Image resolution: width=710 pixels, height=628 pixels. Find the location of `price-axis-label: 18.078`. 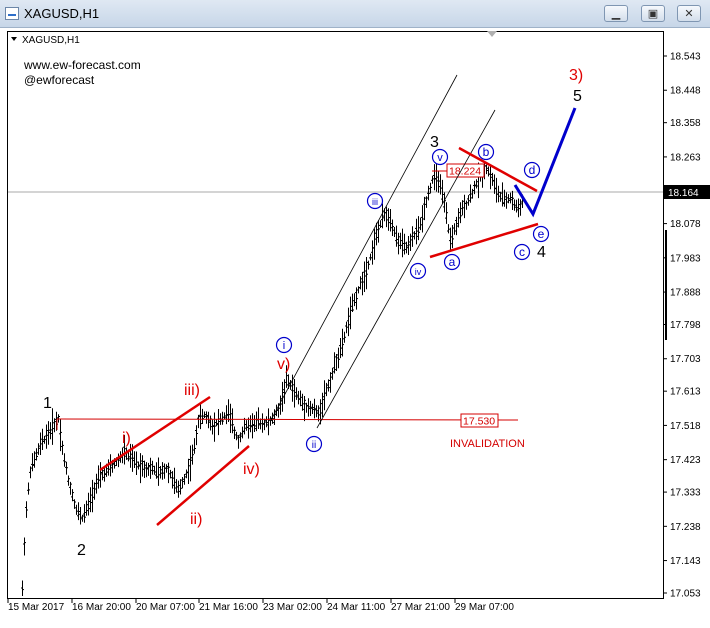

price-axis-label: 18.078 is located at coordinates (685, 224).